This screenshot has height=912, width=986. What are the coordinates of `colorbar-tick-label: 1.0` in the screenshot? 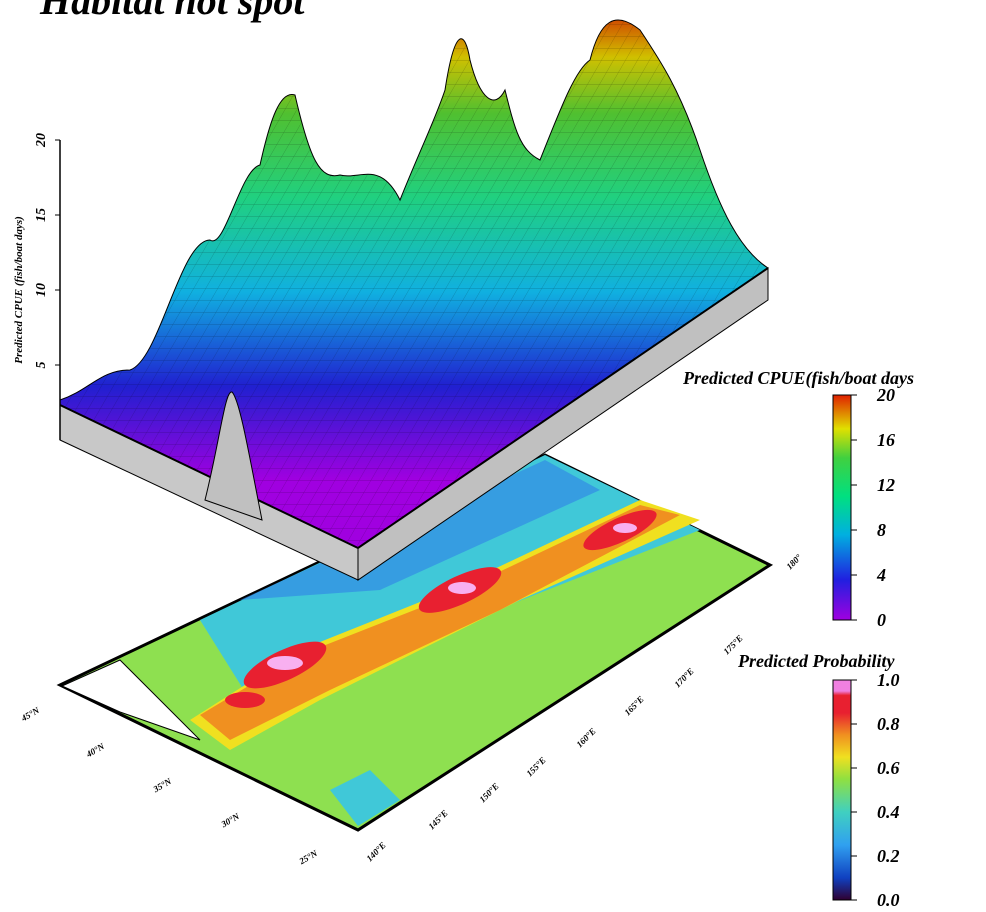 It's located at (888, 680).